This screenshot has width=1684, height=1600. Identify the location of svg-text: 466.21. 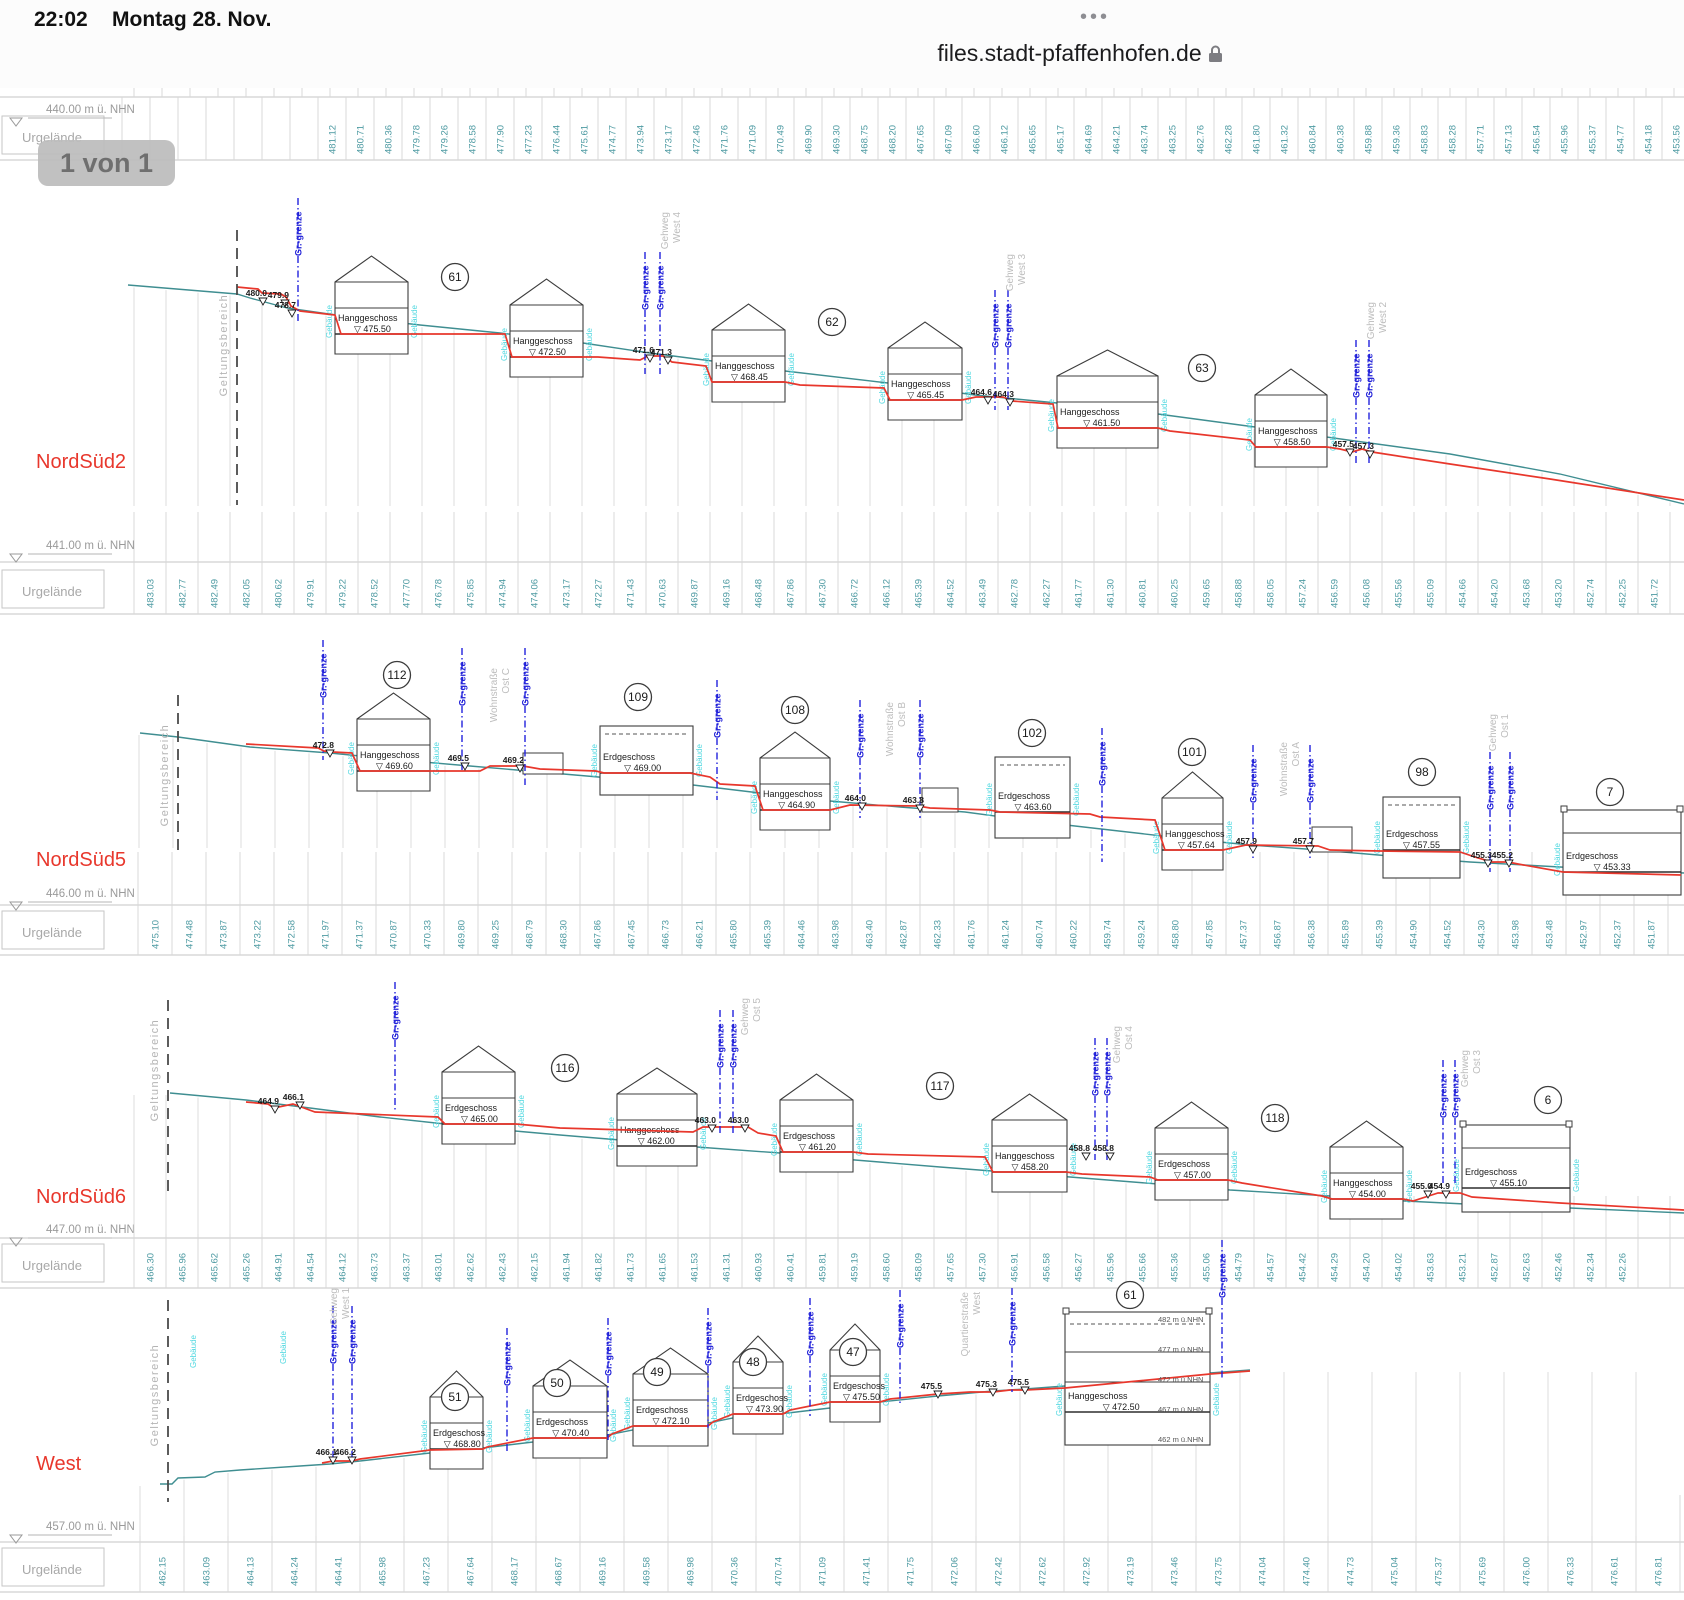
(700, 934).